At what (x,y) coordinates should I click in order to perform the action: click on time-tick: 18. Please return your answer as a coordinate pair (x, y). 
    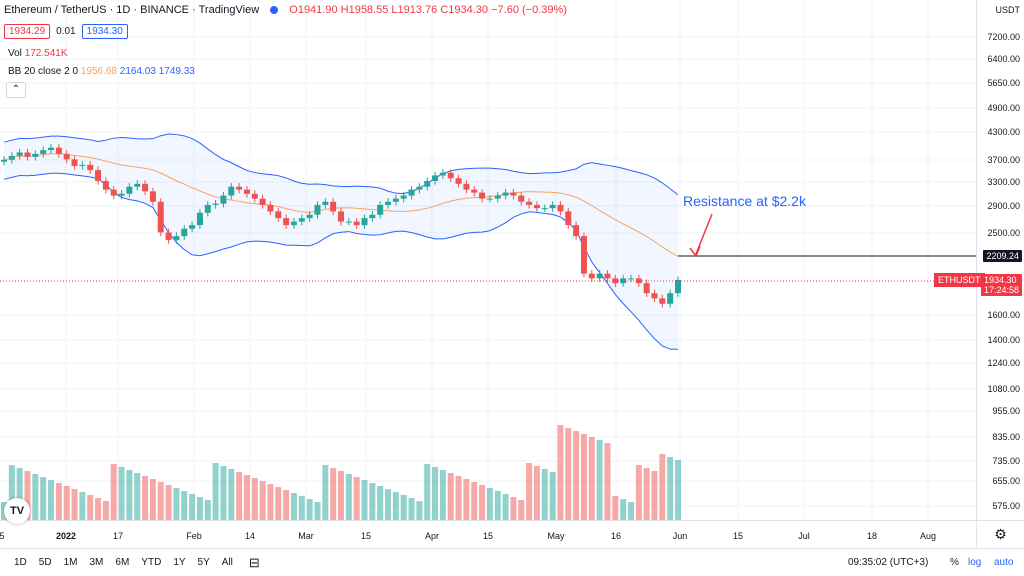
    Looking at the image, I should click on (872, 536).